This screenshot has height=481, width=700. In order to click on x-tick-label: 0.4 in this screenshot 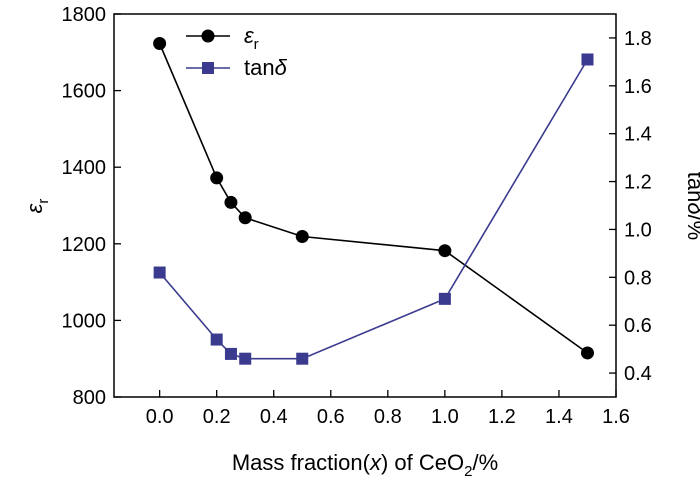, I will do `click(274, 417)`.